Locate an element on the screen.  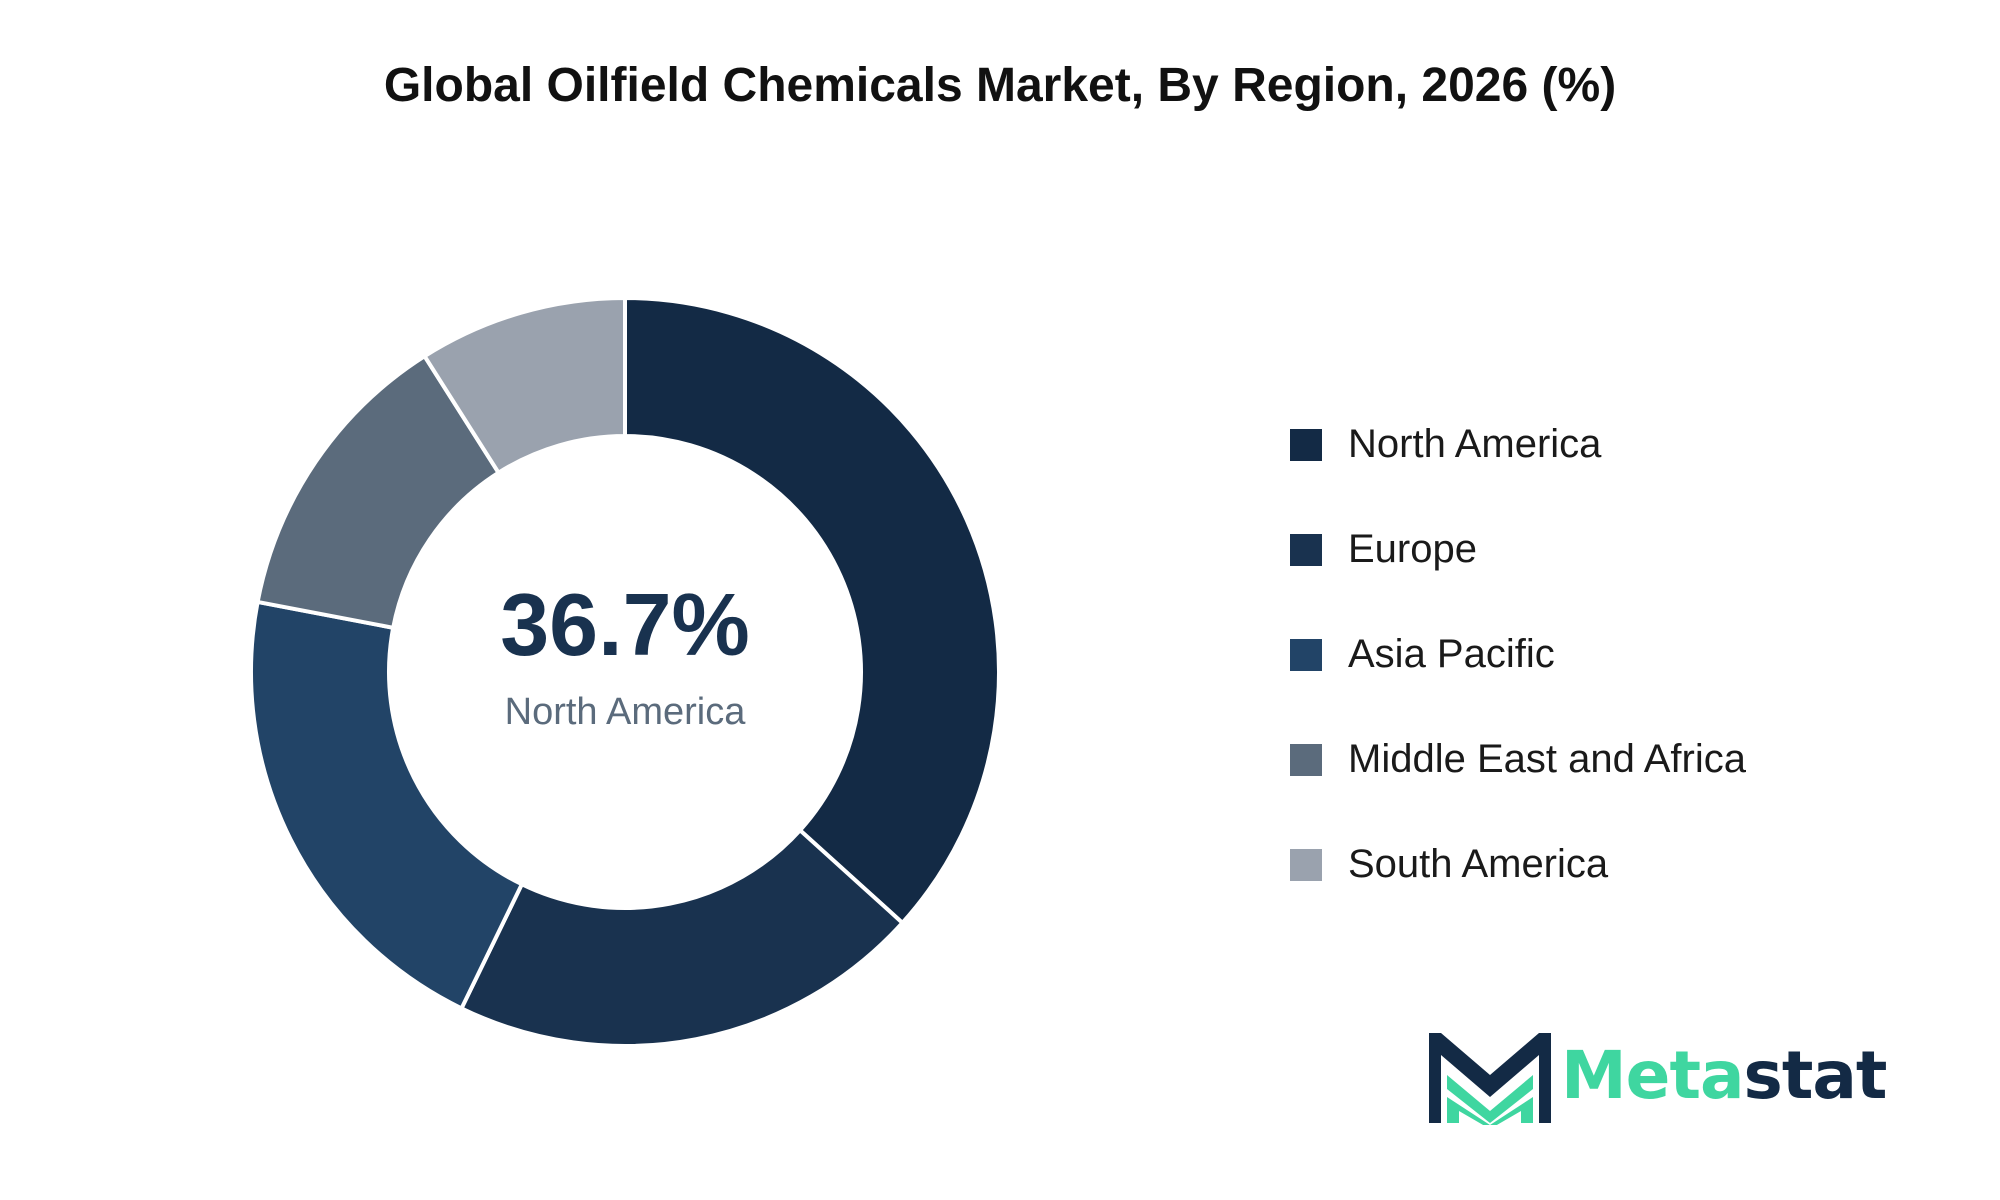
legend-item-south-america: South America is located at coordinates (1518, 864).